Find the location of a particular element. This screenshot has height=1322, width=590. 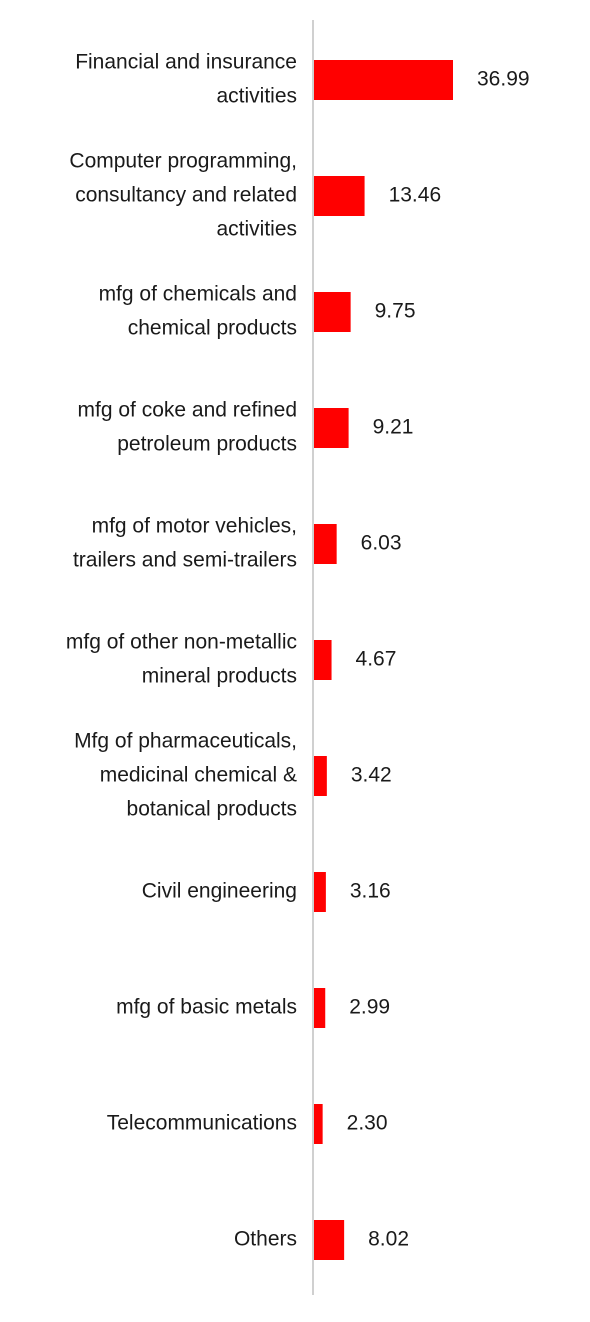

category-label-line: mfg of other non-metallic is located at coordinates (181, 642).